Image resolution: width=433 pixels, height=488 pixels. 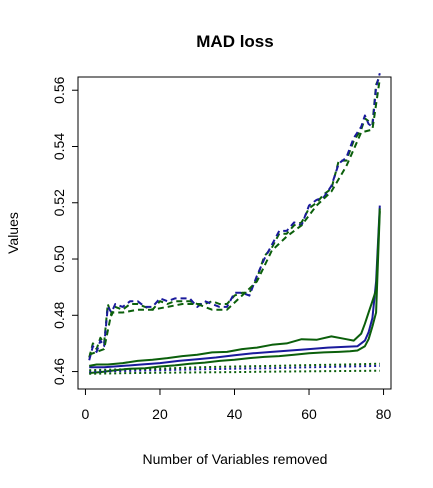 I want to click on x-tick-label: 20, so click(x=160, y=414).